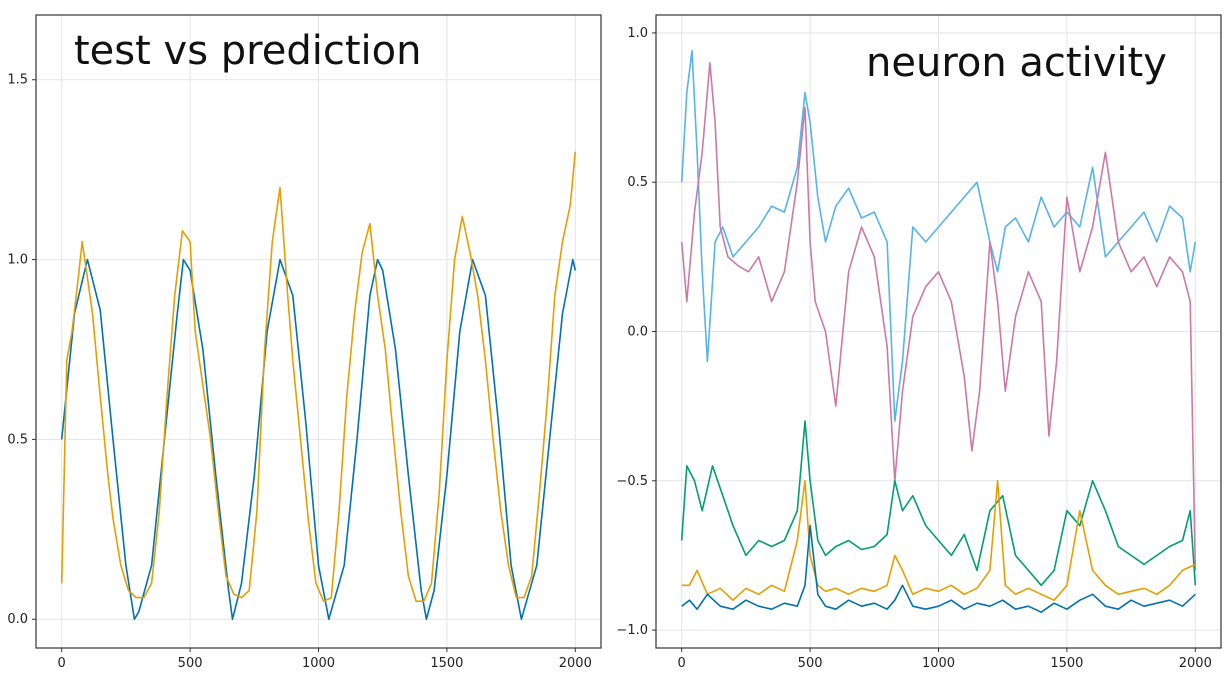  I want to click on x-tick-labels-0: 0 500 1000 1500 2000, so click(325, 659).